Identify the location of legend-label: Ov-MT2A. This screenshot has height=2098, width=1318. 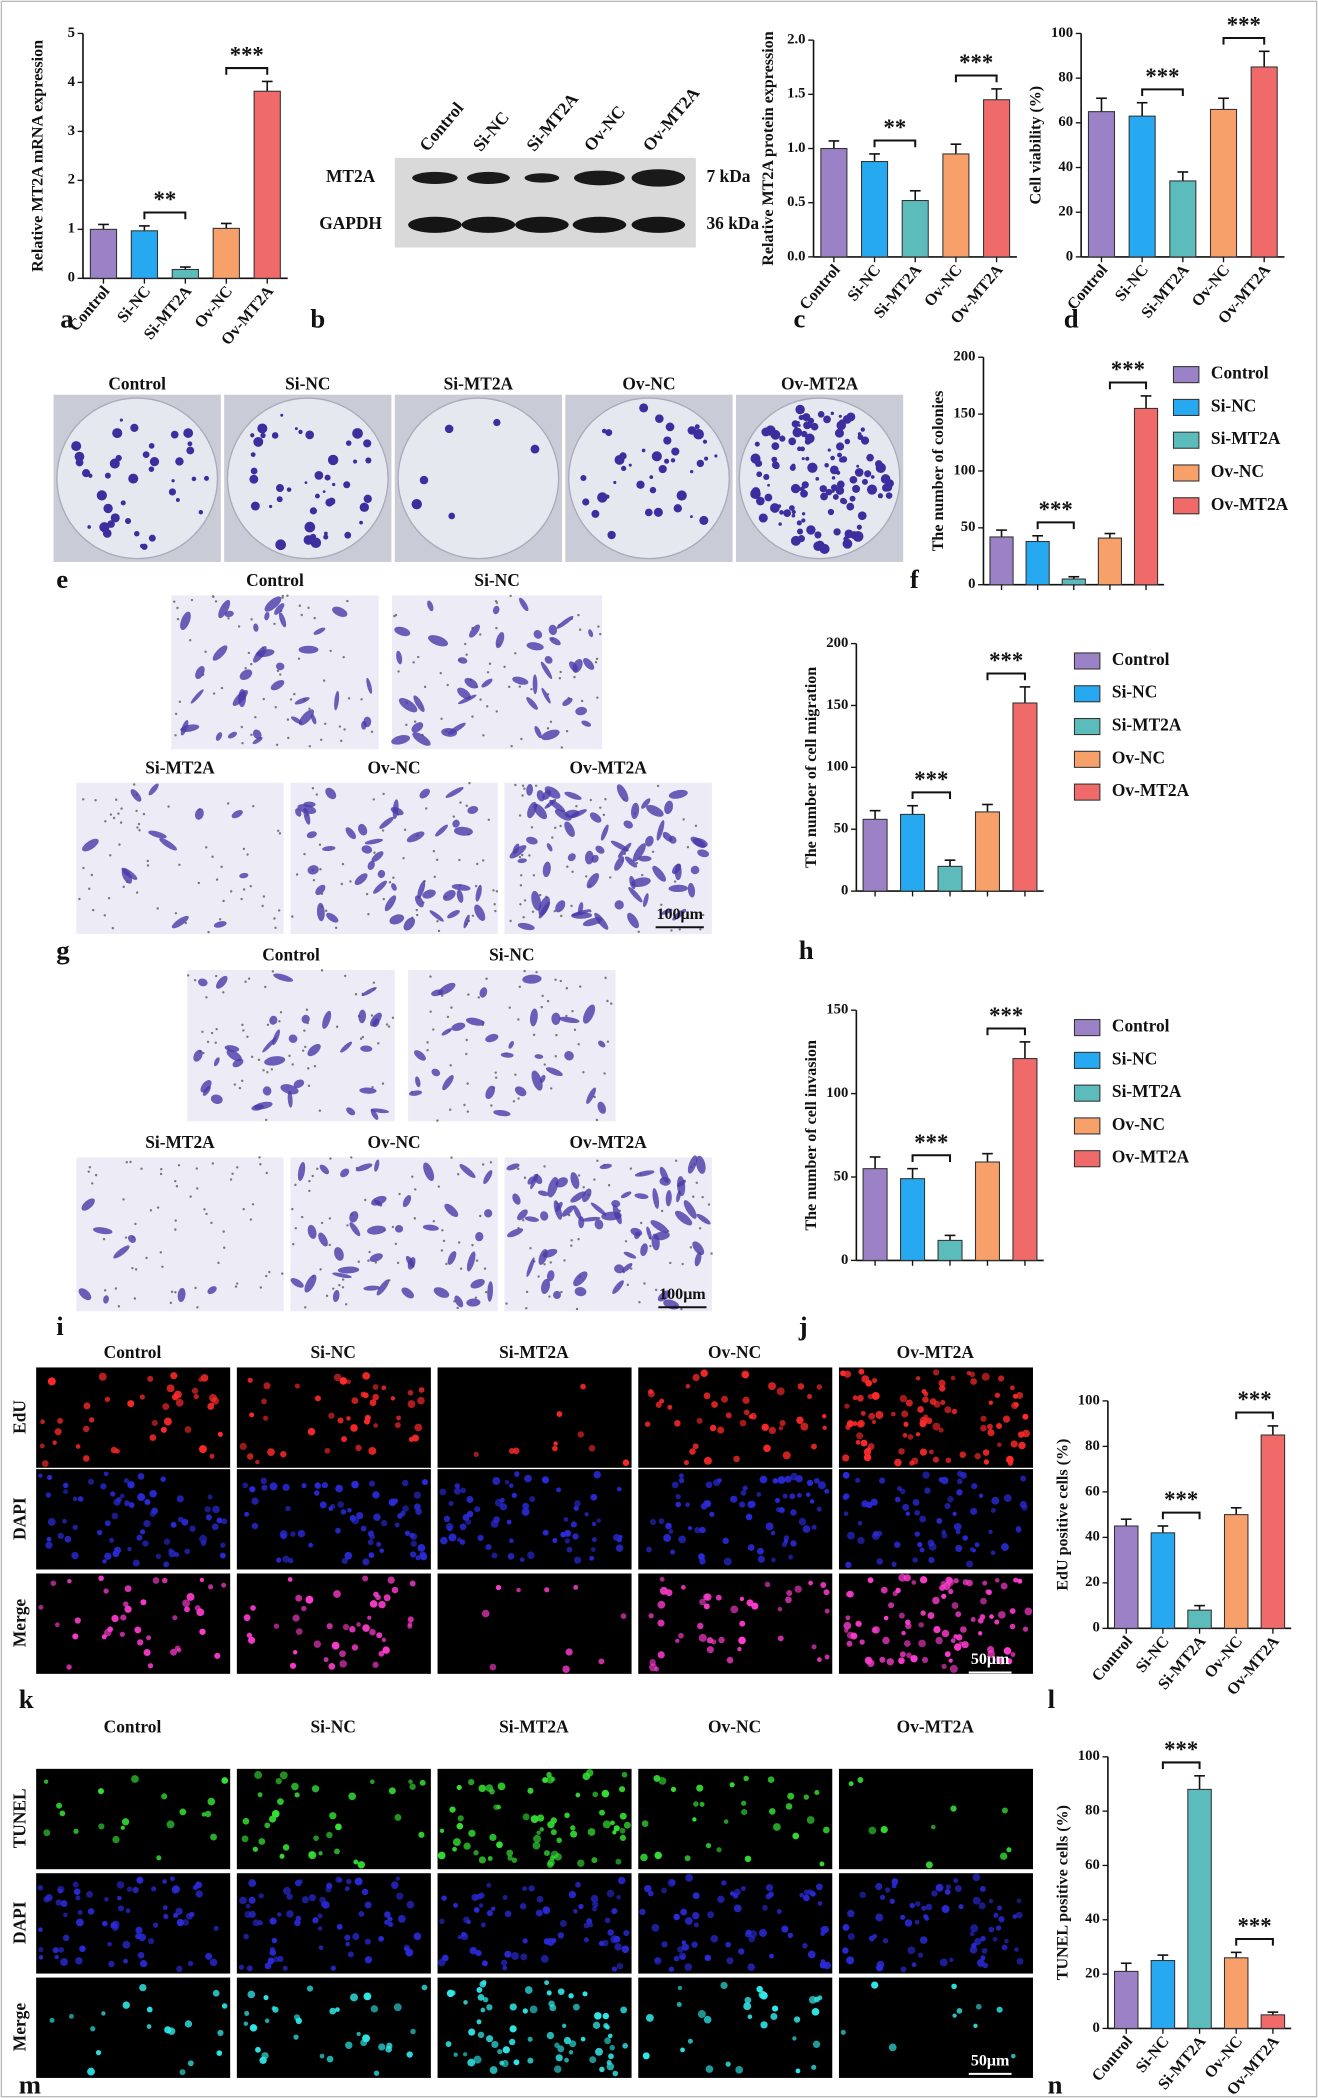
(1151, 1157).